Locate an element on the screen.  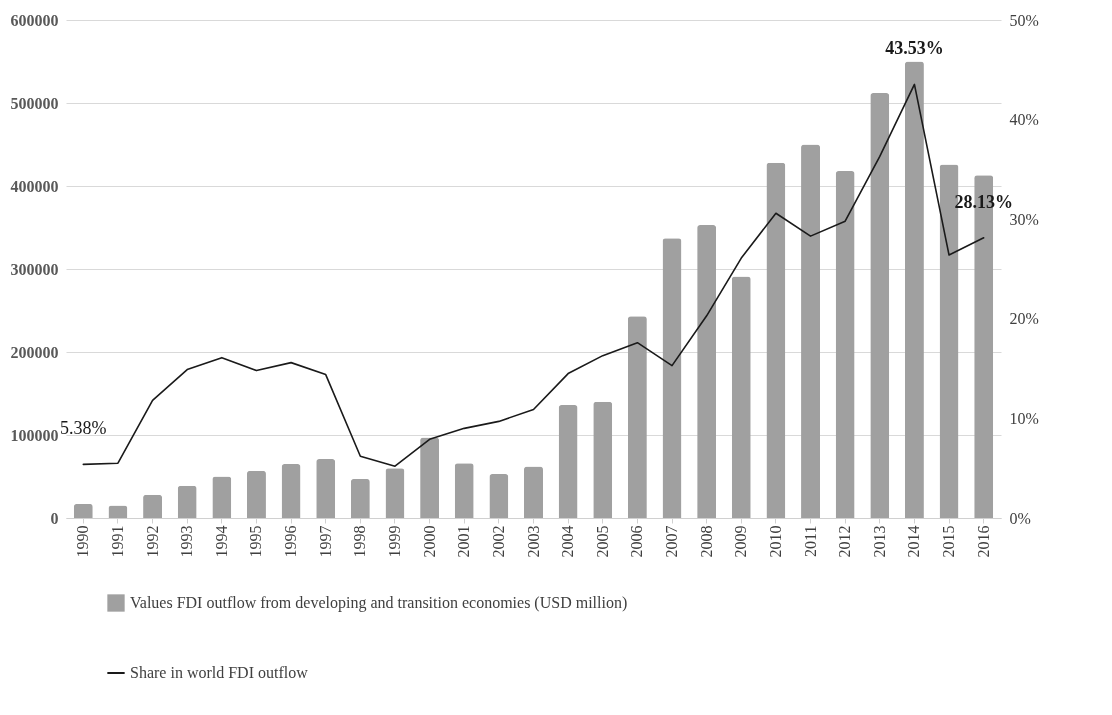
x-tick-label: 2012 is located at coordinates (845, 541).